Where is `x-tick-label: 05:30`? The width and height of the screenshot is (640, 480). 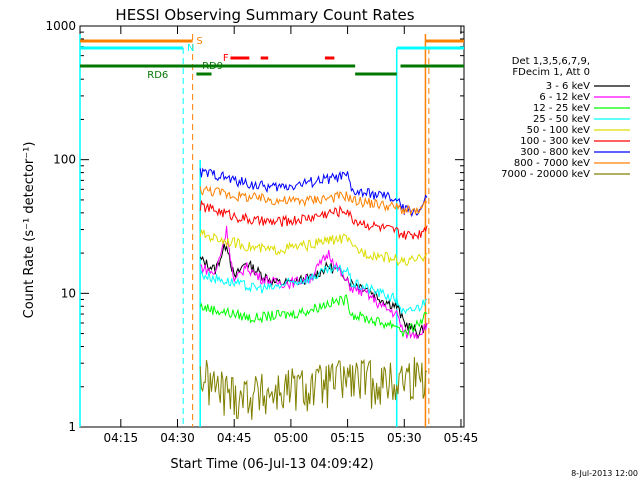 x-tick-label: 05:30 is located at coordinates (404, 438).